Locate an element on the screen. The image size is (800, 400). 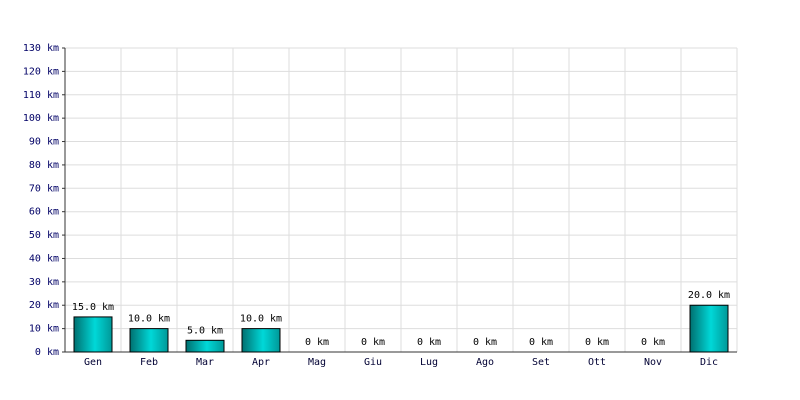
y-tick-label: 20 km is located at coordinates (44, 305).